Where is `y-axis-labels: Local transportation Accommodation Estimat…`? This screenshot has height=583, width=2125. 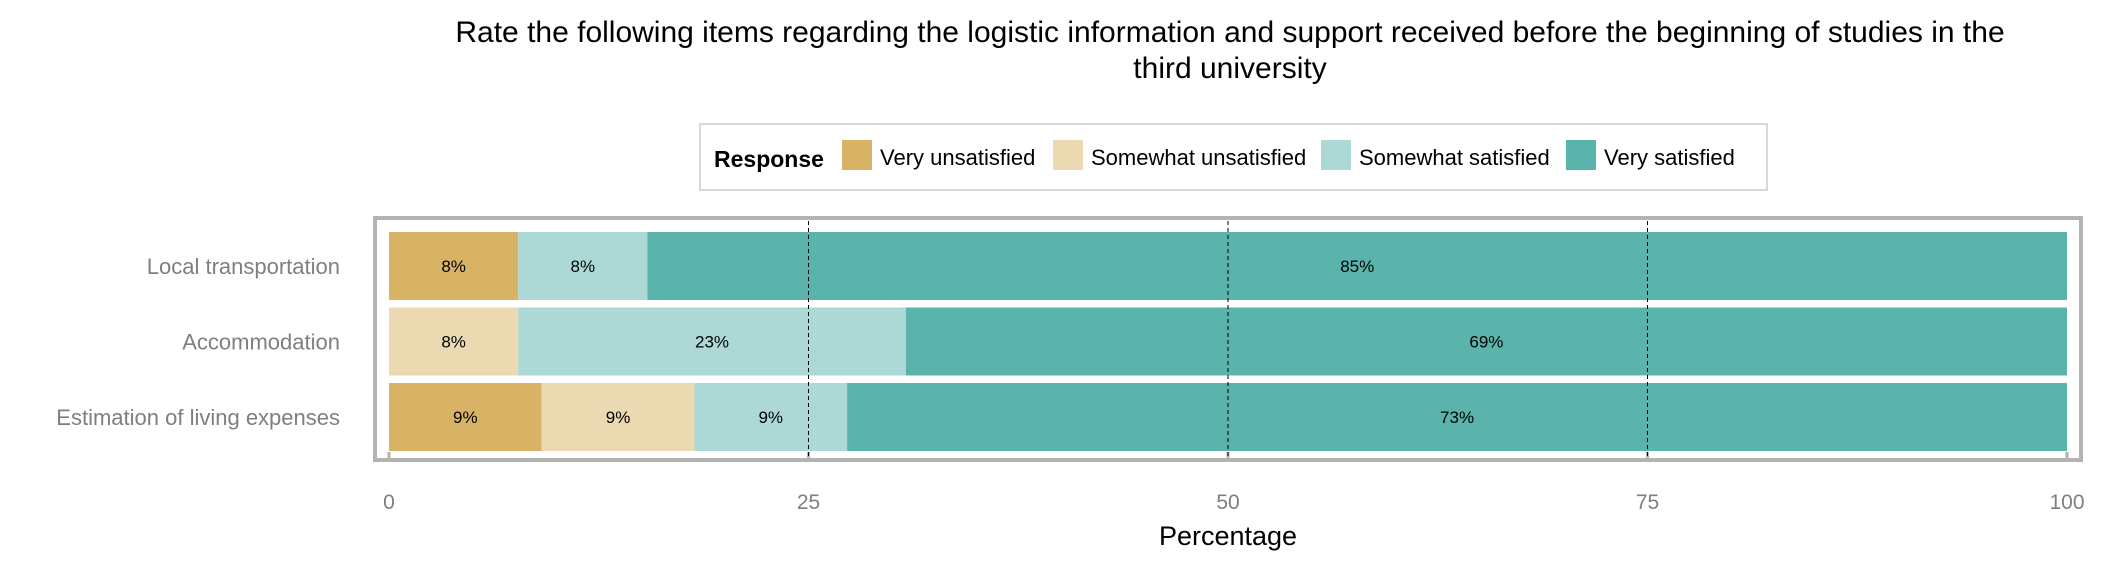 y-axis-labels: Local transportation Accommodation Estimat… is located at coordinates (198, 342).